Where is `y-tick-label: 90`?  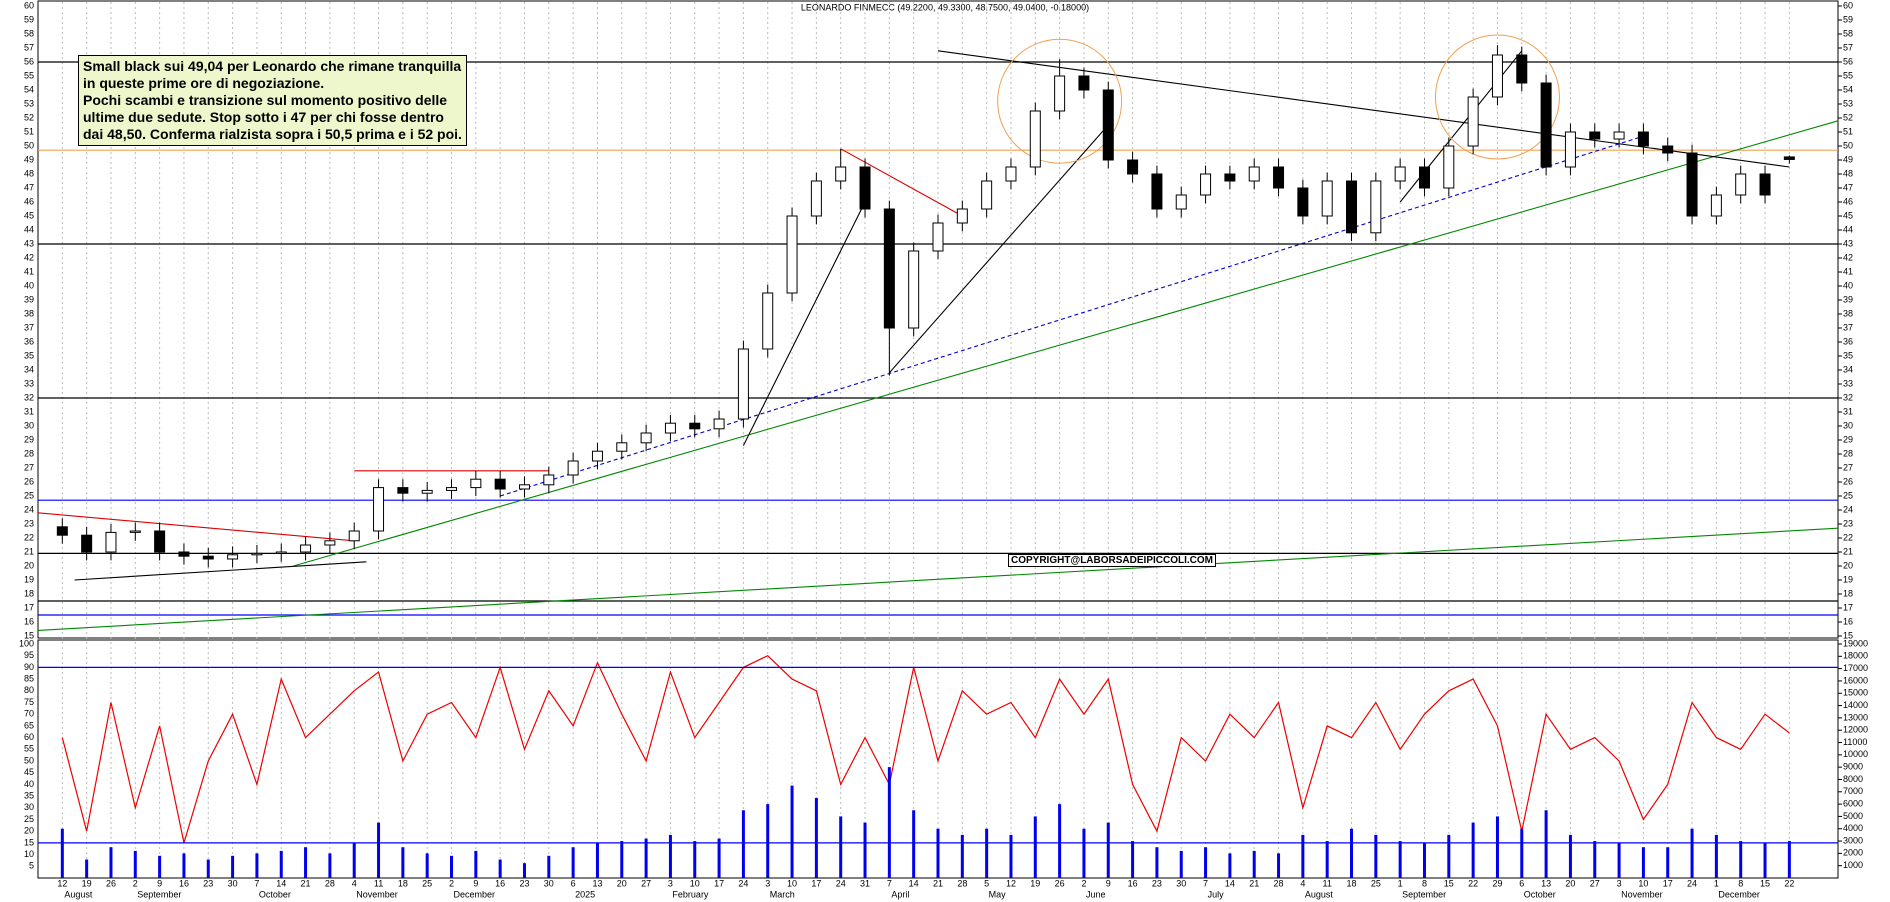
y-tick-label: 90 is located at coordinates (29, 667).